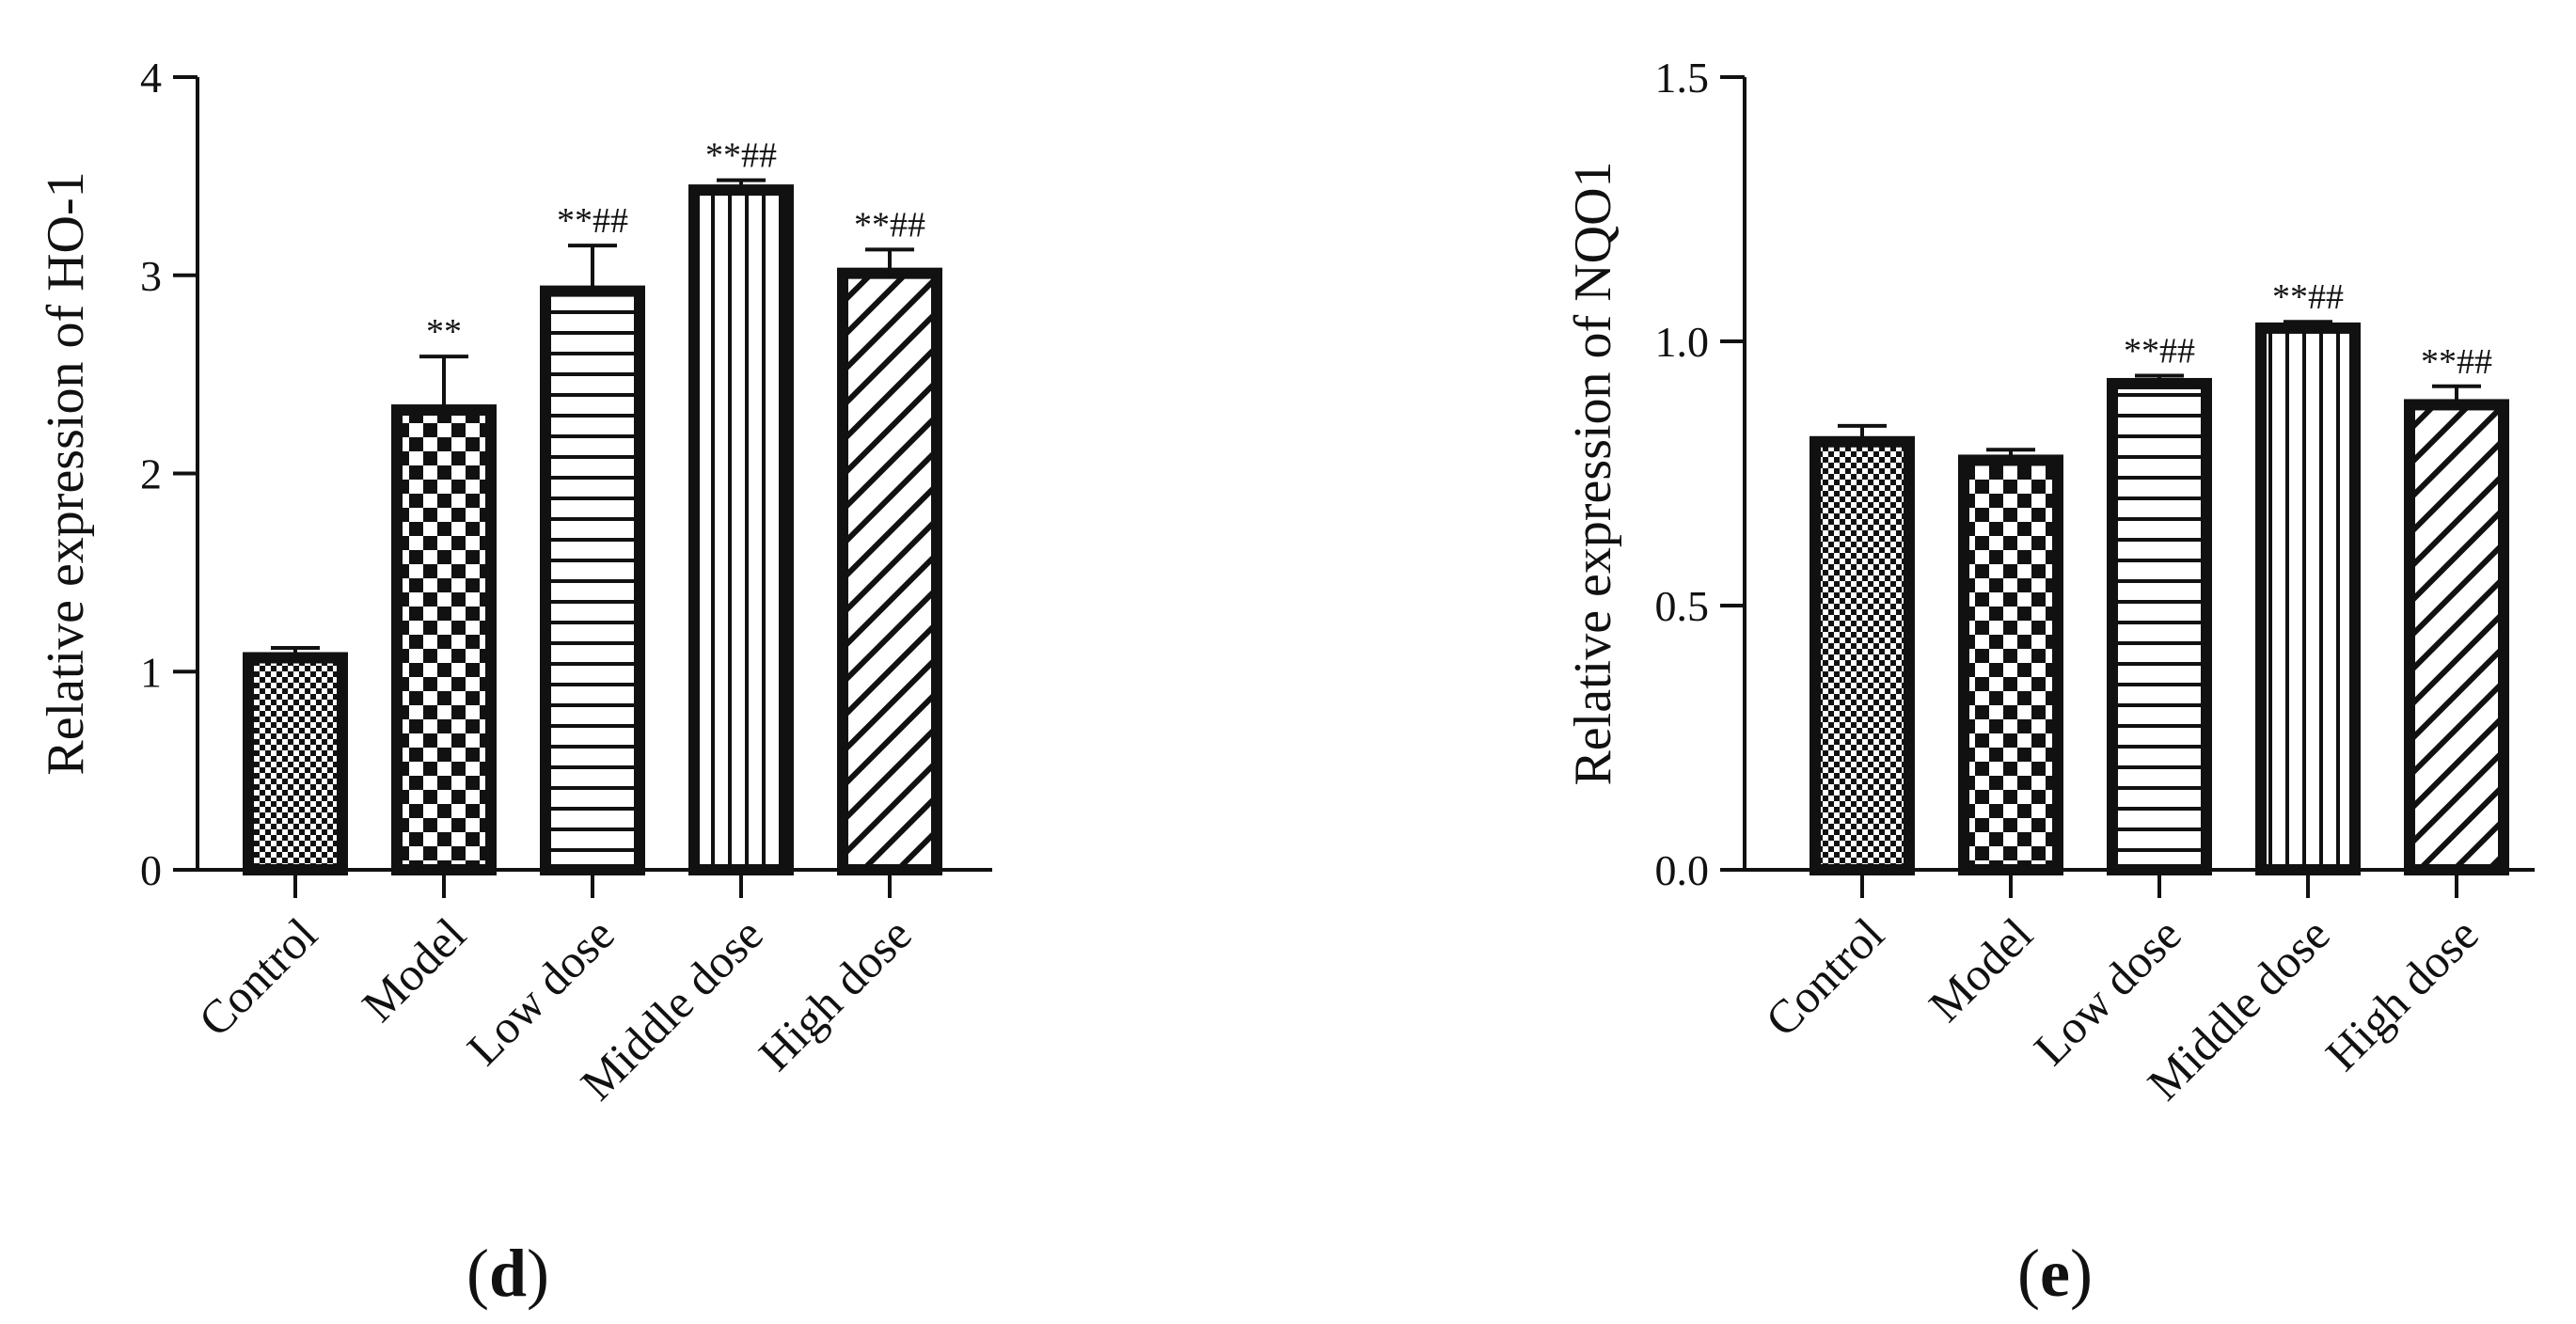 This screenshot has height=1324, width=2576. Describe the element at coordinates (1682, 606) in the screenshot. I see `y-tick-label: 0.5` at that location.